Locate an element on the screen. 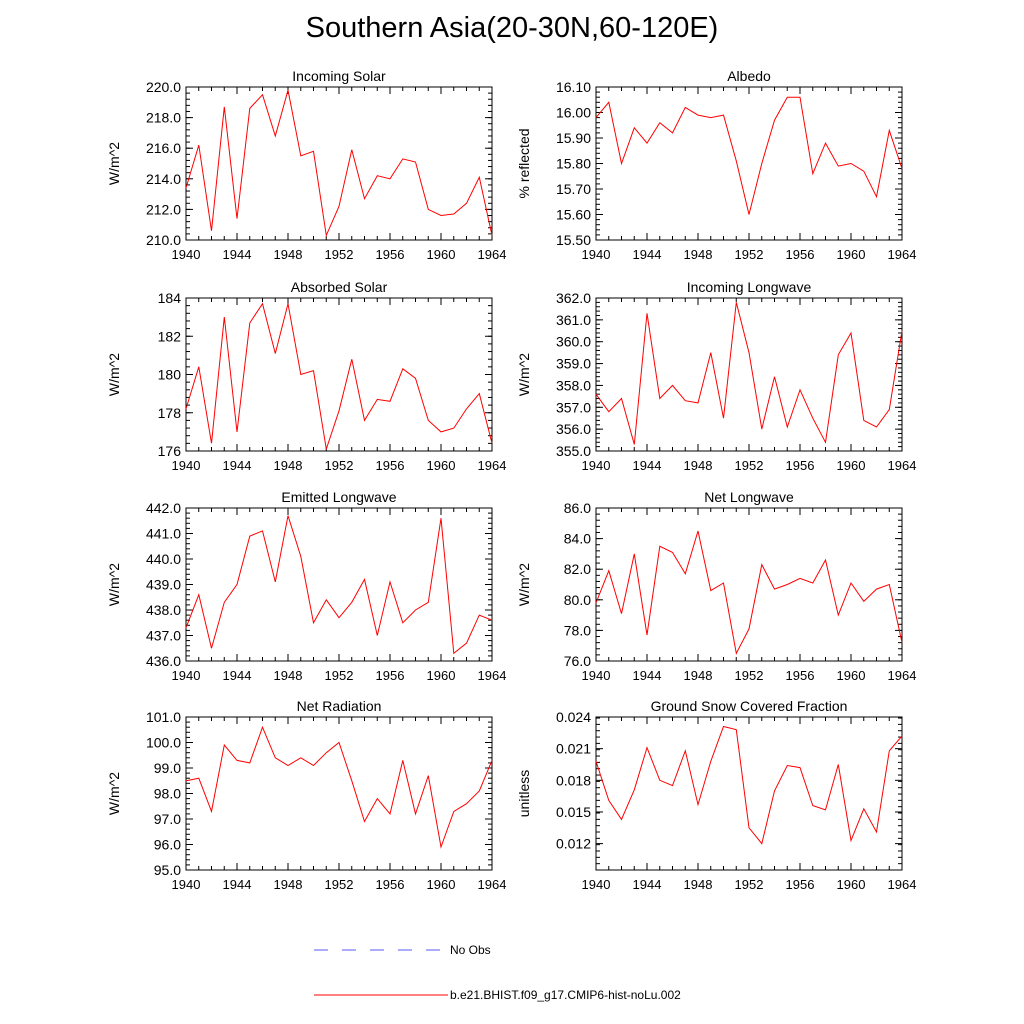  y-tick-label: 15.50 is located at coordinates (573, 240).